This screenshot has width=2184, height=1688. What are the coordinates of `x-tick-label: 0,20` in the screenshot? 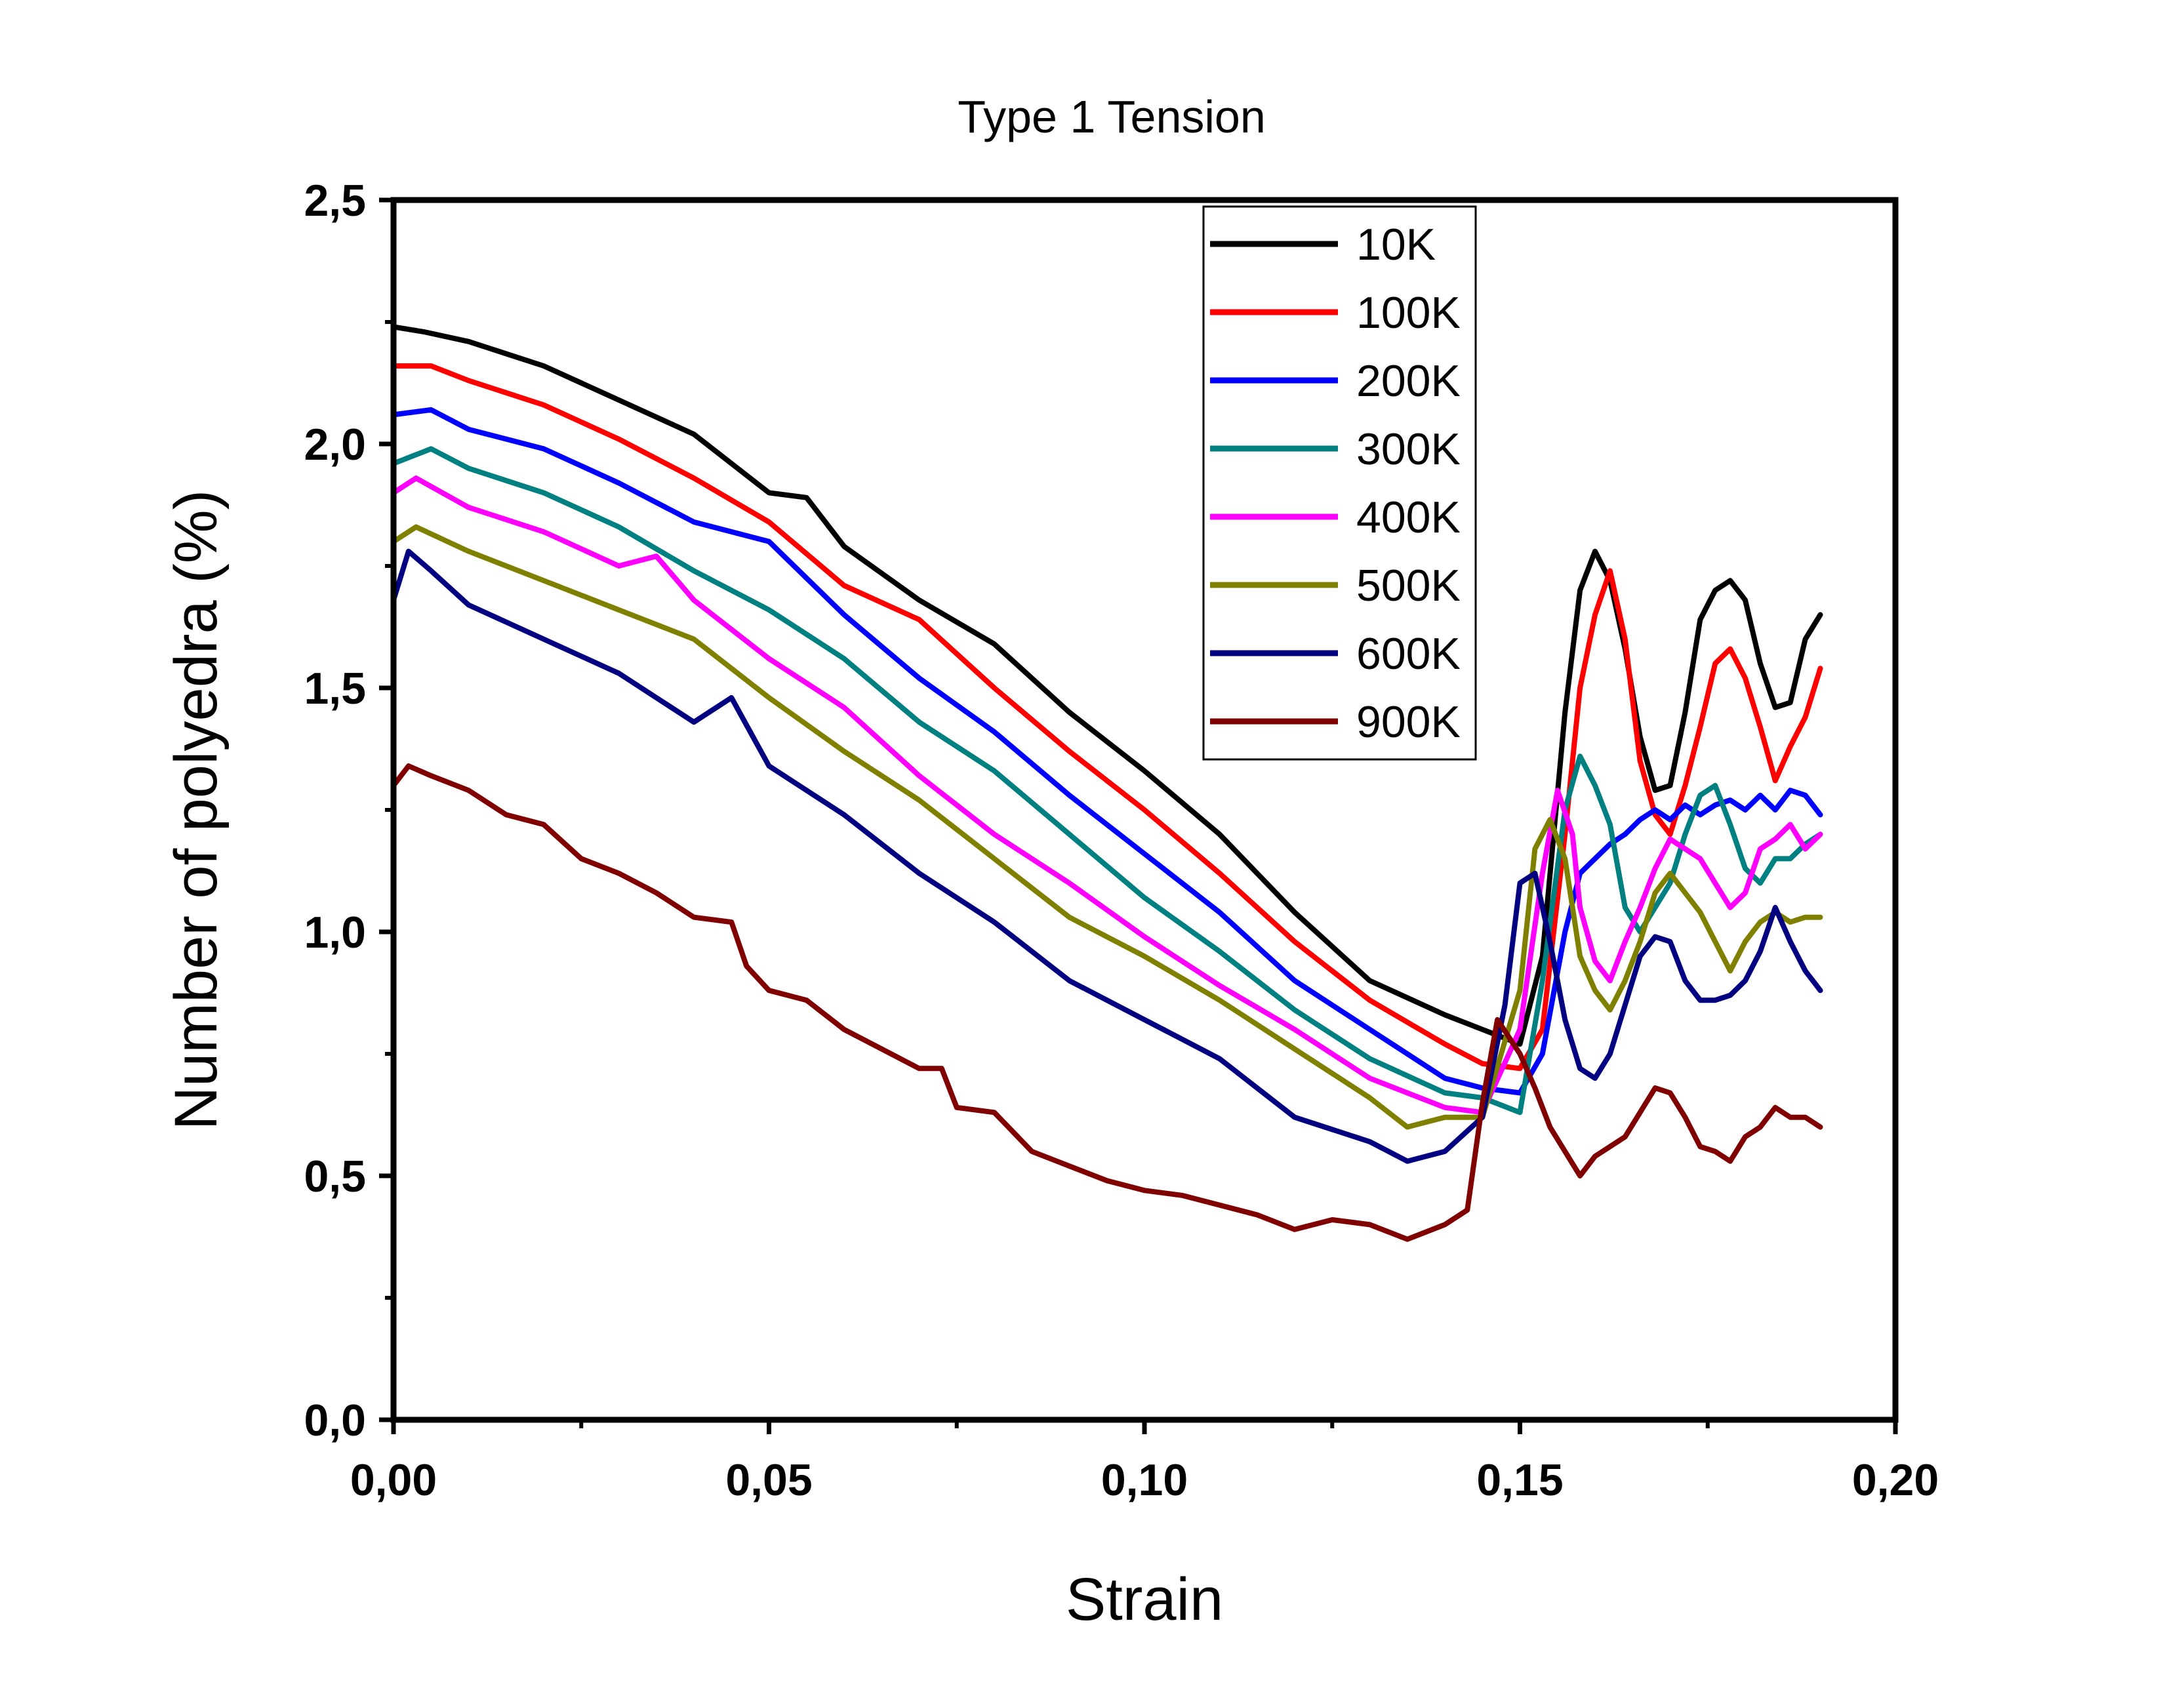 It's located at (1895, 1480).